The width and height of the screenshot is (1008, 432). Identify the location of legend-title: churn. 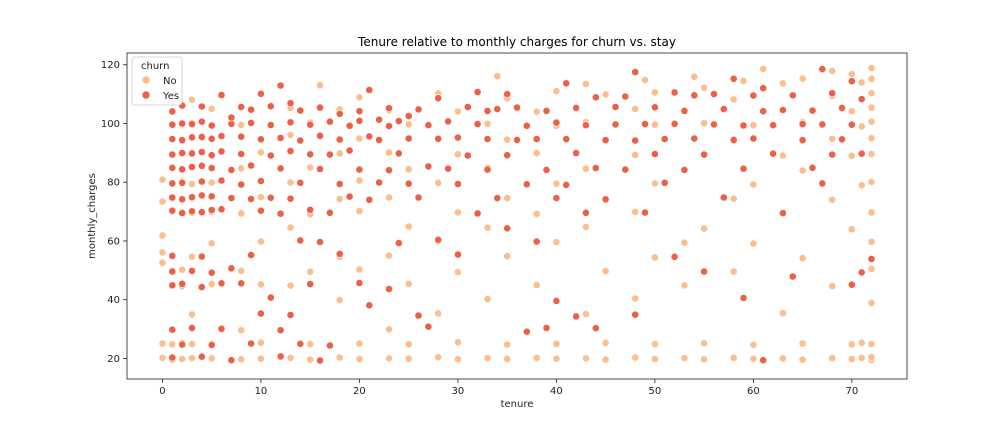
(155, 66).